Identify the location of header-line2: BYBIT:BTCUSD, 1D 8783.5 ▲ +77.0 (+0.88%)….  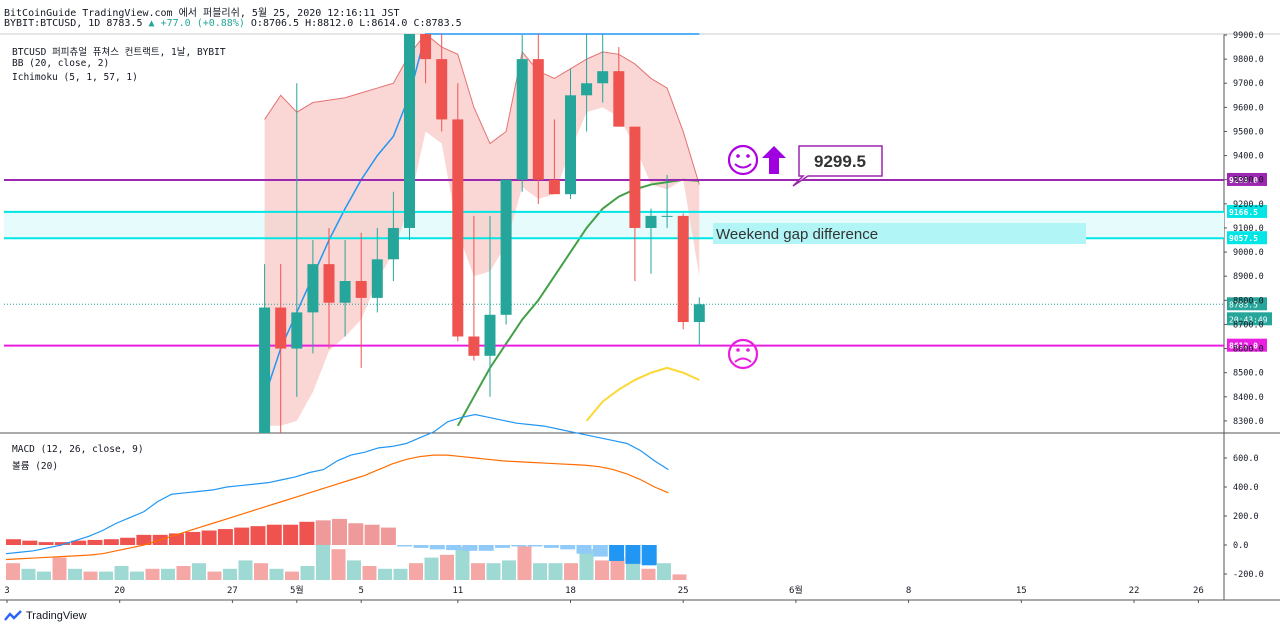
(233, 23).